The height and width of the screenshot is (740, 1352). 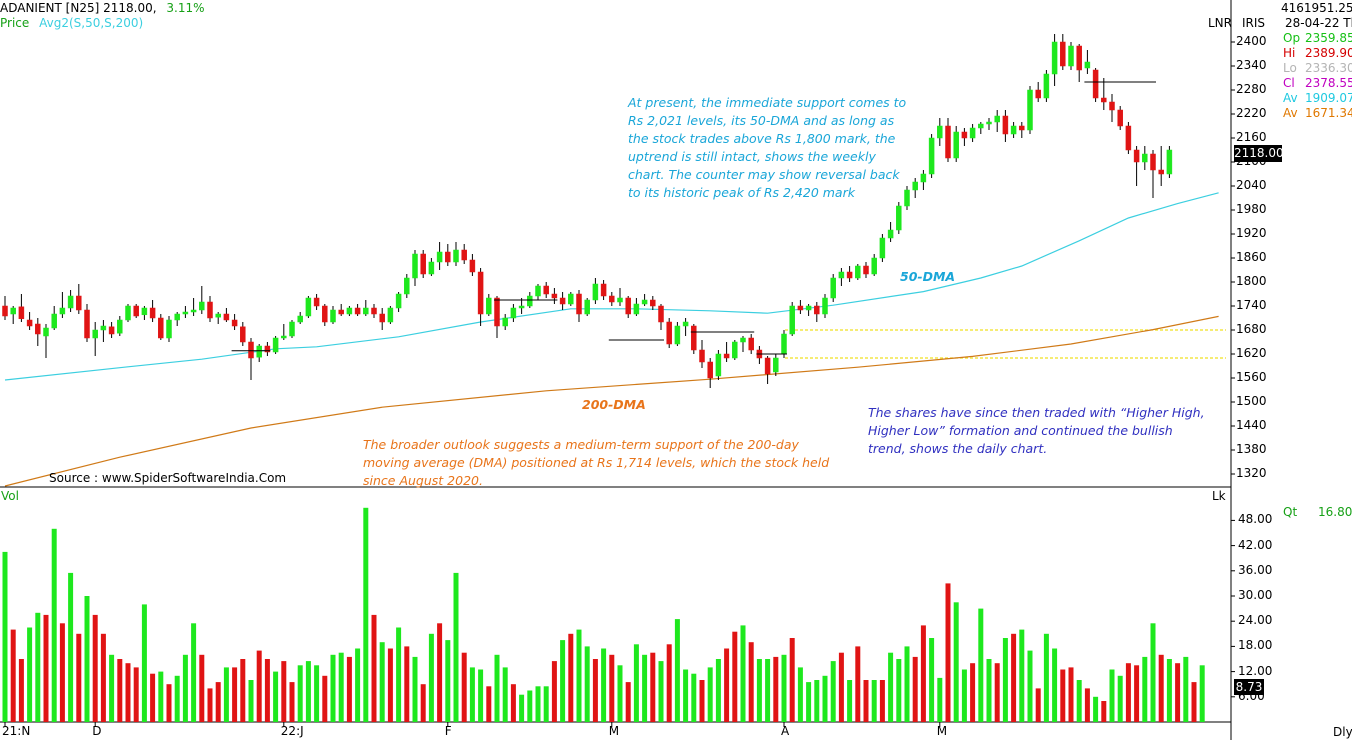 What do you see at coordinates (1292, 38) in the screenshot?
I see `ohlc-row-label: Op` at bounding box center [1292, 38].